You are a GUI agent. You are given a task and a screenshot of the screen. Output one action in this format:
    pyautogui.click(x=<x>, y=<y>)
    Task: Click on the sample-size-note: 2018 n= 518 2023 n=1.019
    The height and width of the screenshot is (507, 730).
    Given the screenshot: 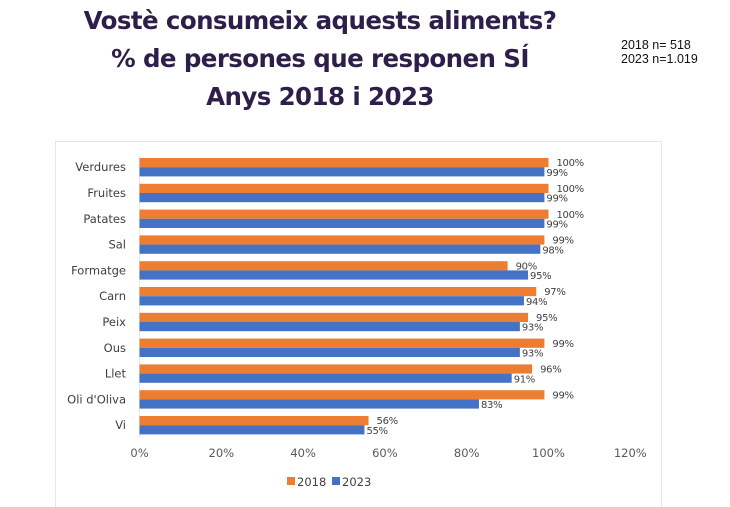 What is the action you would take?
    pyautogui.click(x=659, y=52)
    